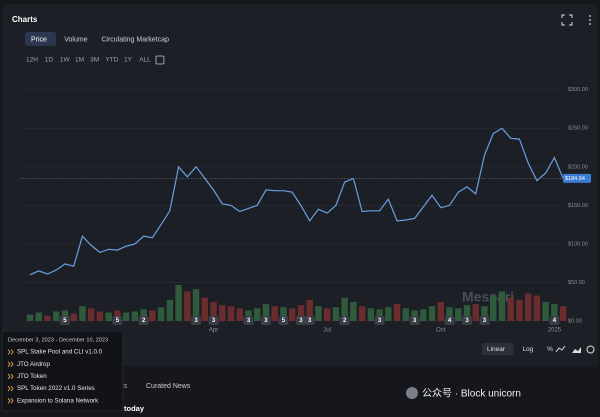 The width and height of the screenshot is (600, 417). Describe the element at coordinates (412, 393) in the screenshot. I see `wechat-icon` at that location.